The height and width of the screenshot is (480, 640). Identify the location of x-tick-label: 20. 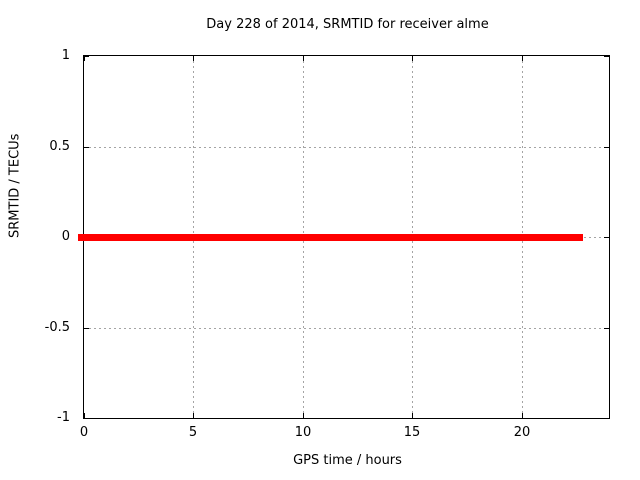
(522, 432).